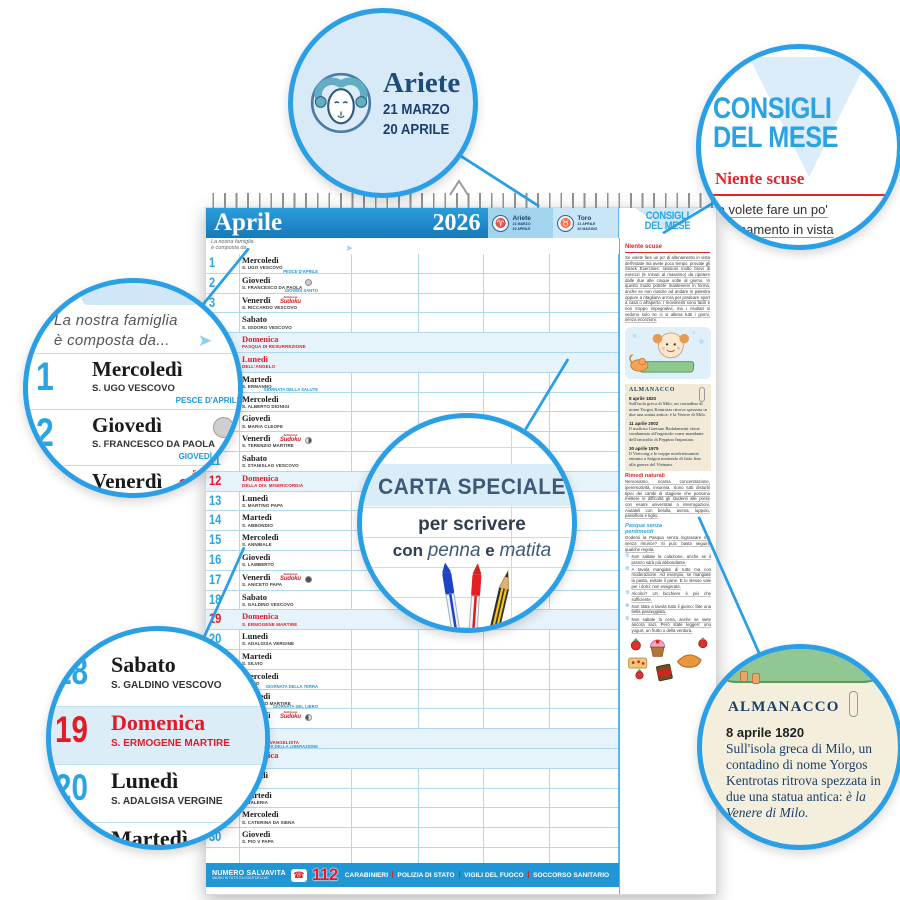  Describe the element at coordinates (702, 395) in the screenshot. I see `paperclip-icon` at that location.